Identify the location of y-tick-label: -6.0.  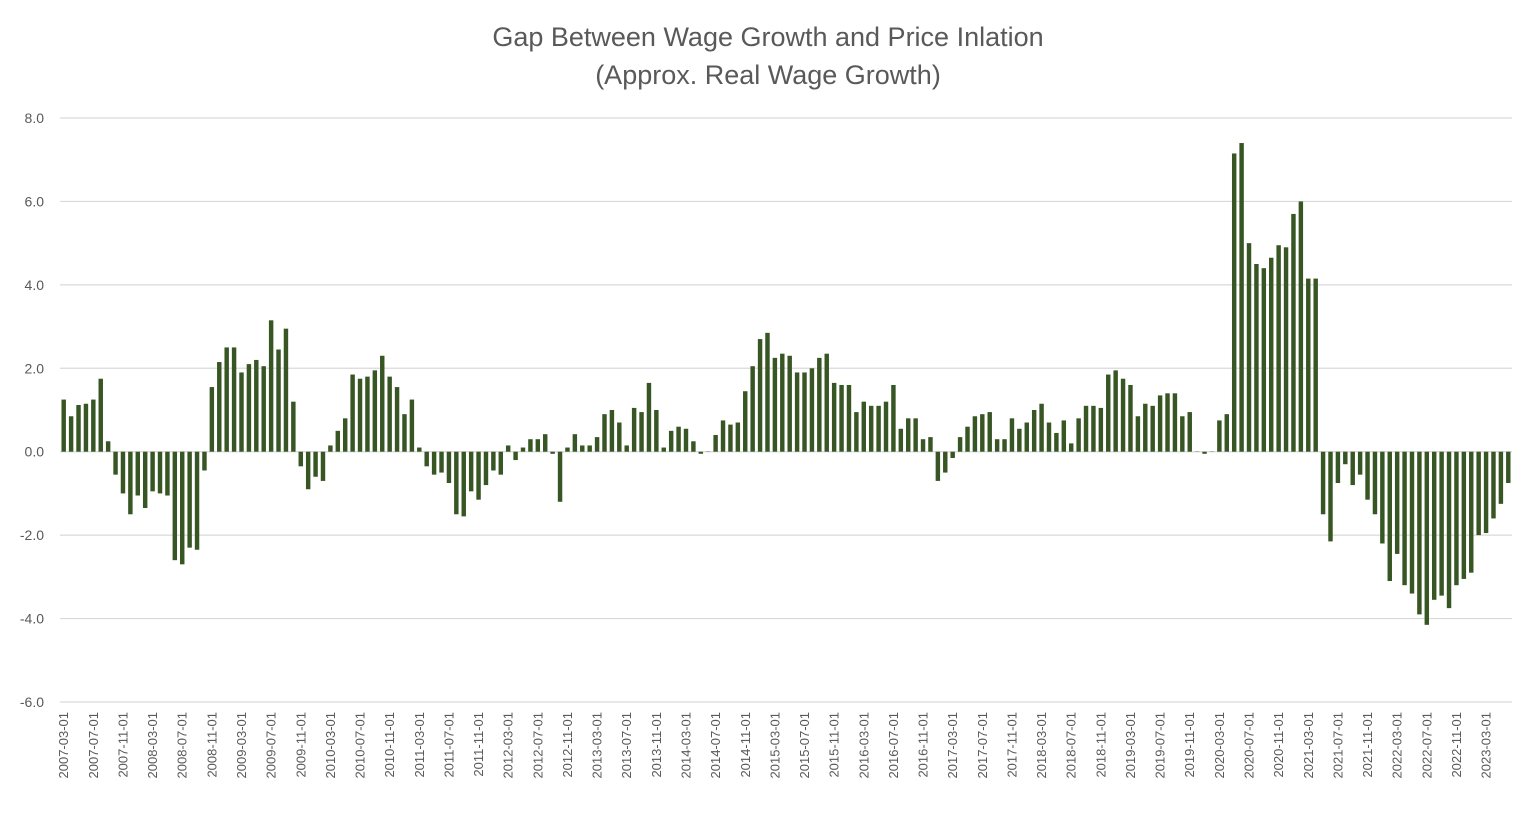
(32, 702).